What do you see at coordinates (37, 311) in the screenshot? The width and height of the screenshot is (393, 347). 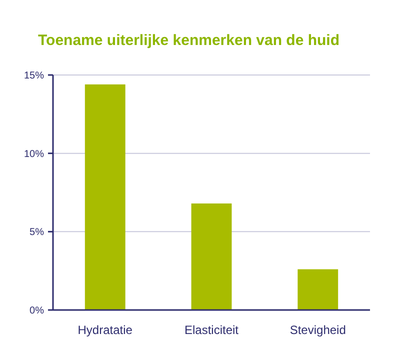 I see `y-tick-label: 0%` at bounding box center [37, 311].